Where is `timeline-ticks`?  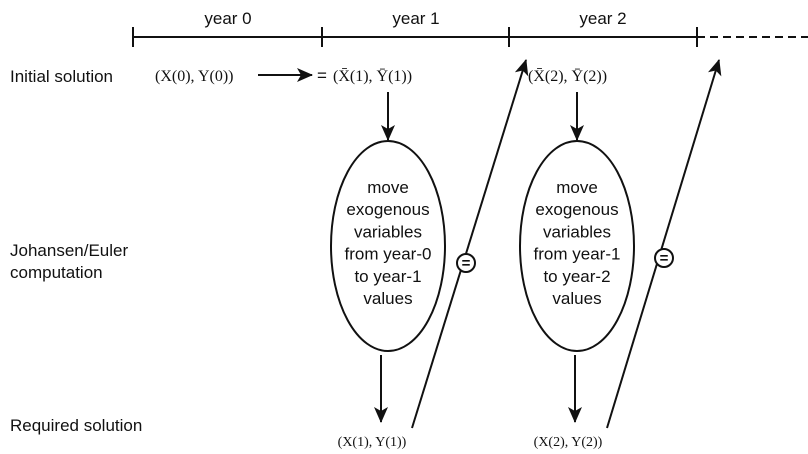 timeline-ticks is located at coordinates (415, 37).